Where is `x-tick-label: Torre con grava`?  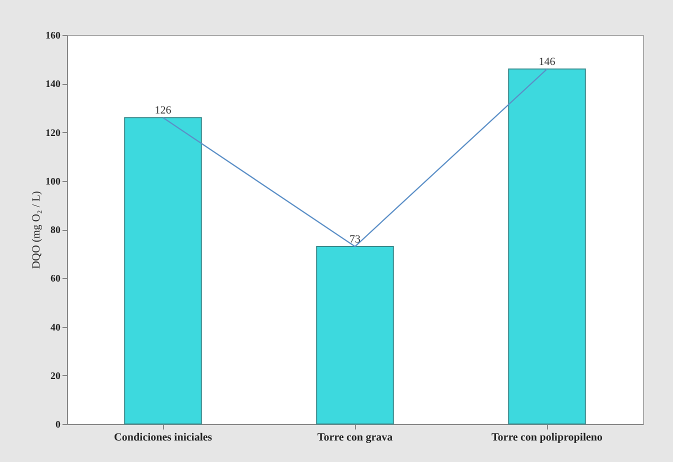
x-tick-label: Torre con grava is located at coordinates (355, 438).